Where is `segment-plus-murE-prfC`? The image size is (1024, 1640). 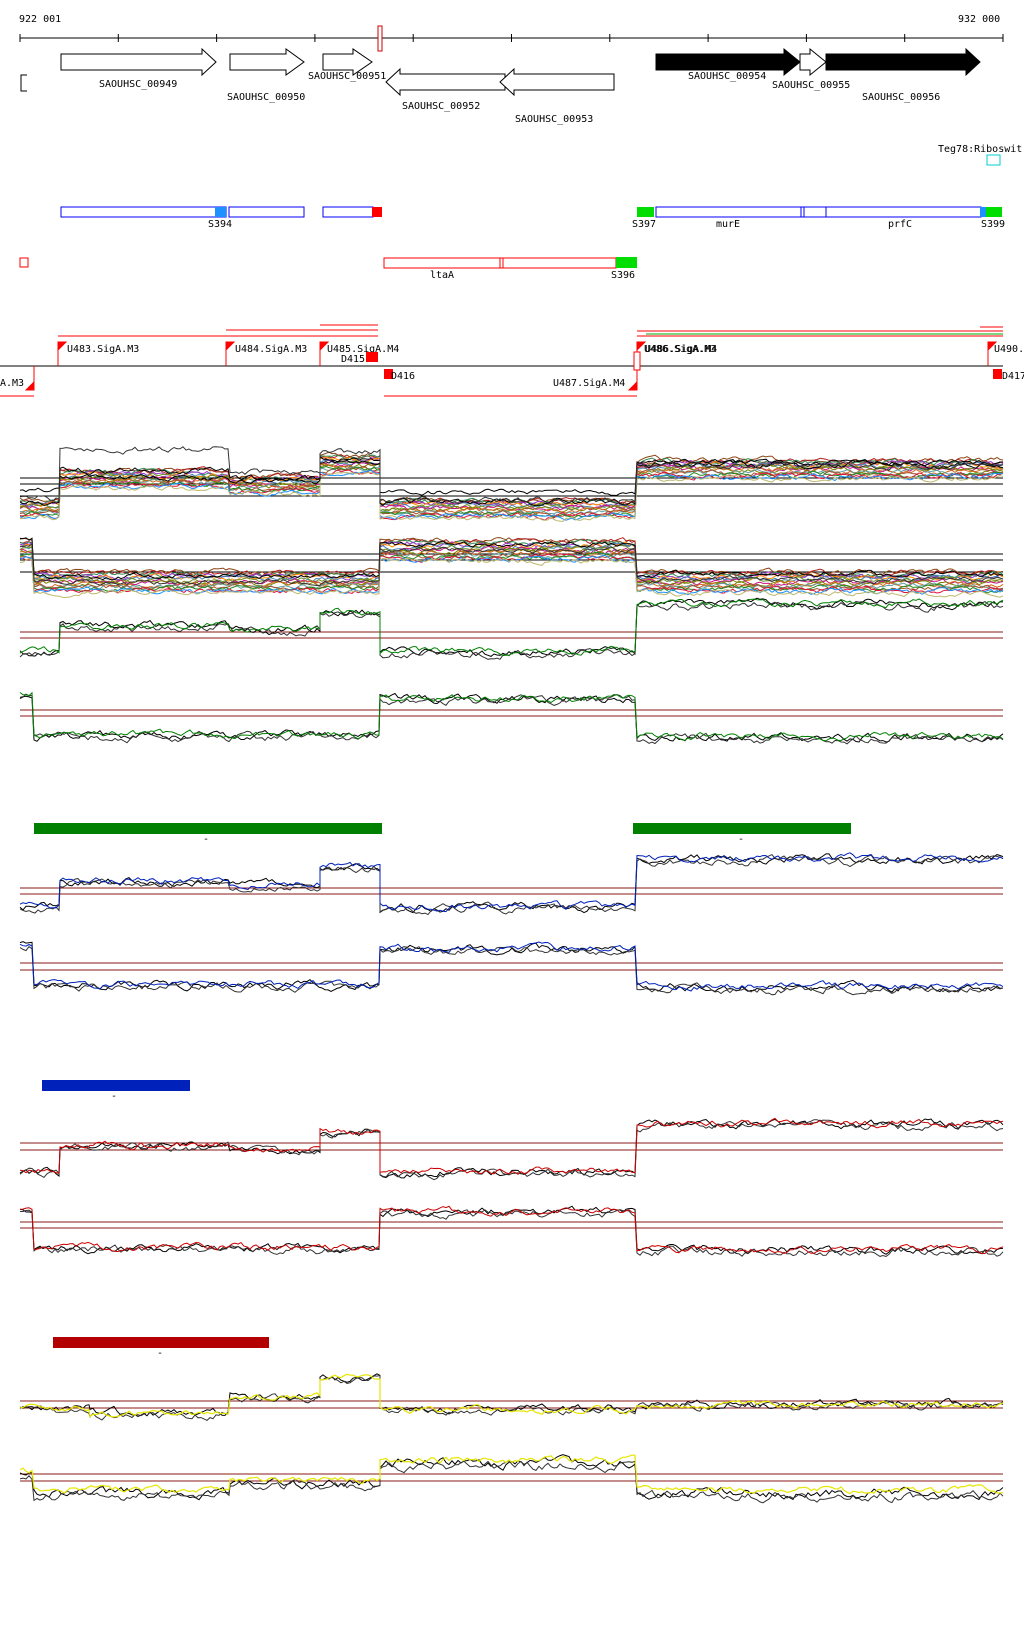 segment-plus-murE-prfC is located at coordinates (818, 212).